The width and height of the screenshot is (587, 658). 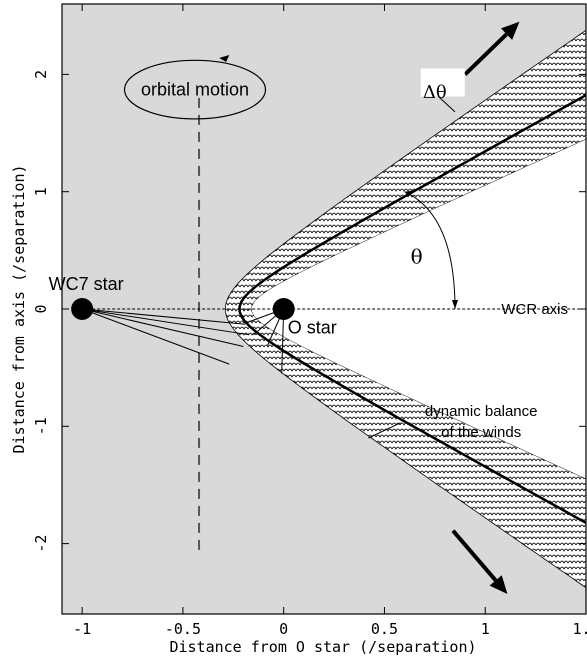 I want to click on theta-label: θ, so click(x=417, y=256).